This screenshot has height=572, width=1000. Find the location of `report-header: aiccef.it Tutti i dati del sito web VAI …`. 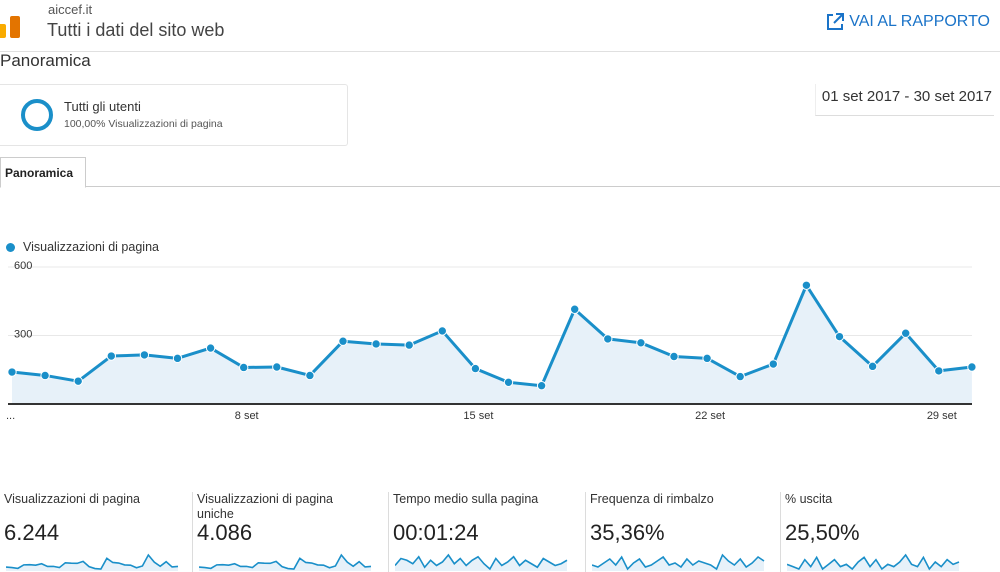

report-header: aiccef.it Tutti i dati del sito web VAI … is located at coordinates (500, 26).